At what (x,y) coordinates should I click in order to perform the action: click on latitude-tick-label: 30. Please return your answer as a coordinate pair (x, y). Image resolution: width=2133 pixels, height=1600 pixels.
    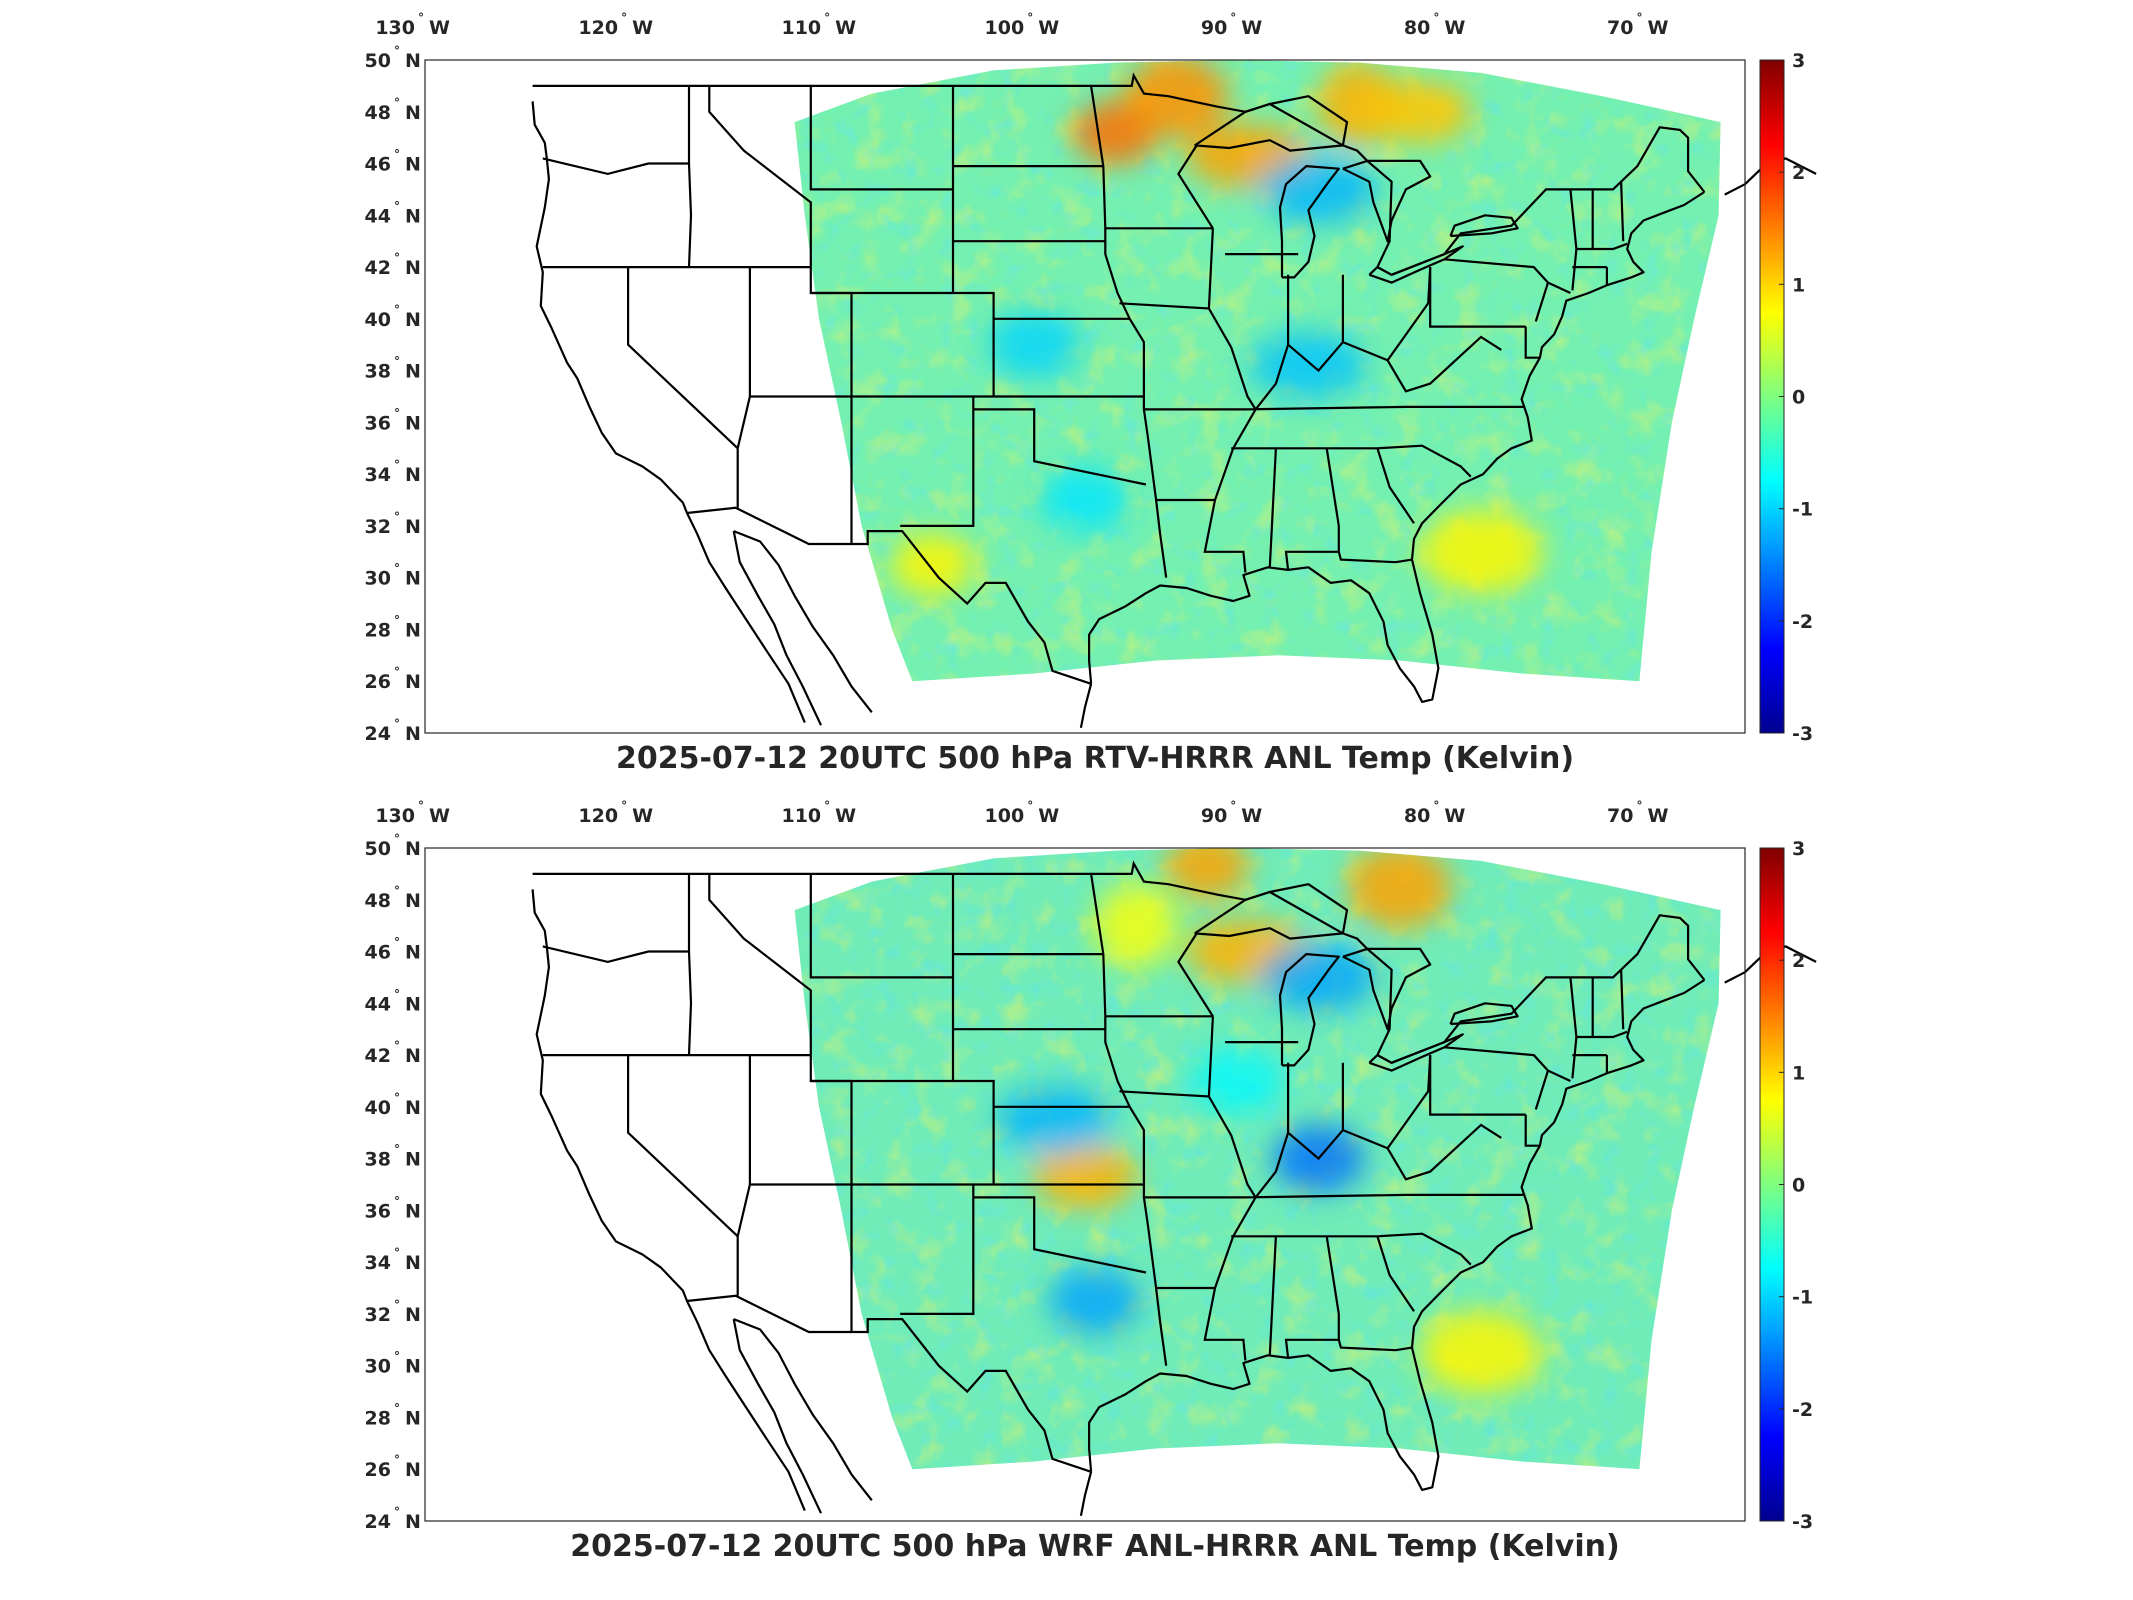
    Looking at the image, I should click on (378, 1367).